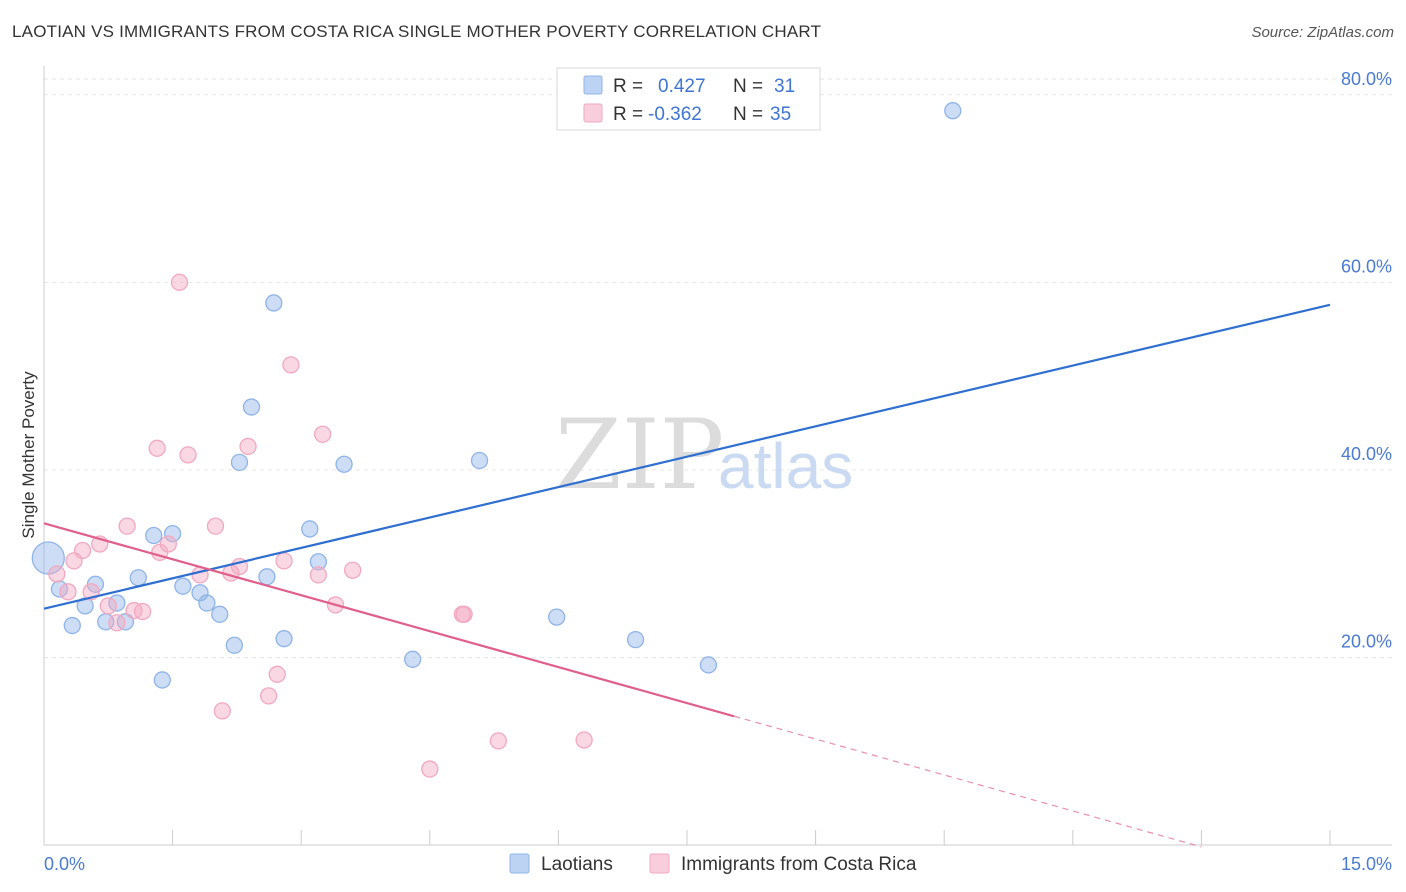  What do you see at coordinates (1366, 79) in the screenshot?
I see `y-tick-label: 80.0%` at bounding box center [1366, 79].